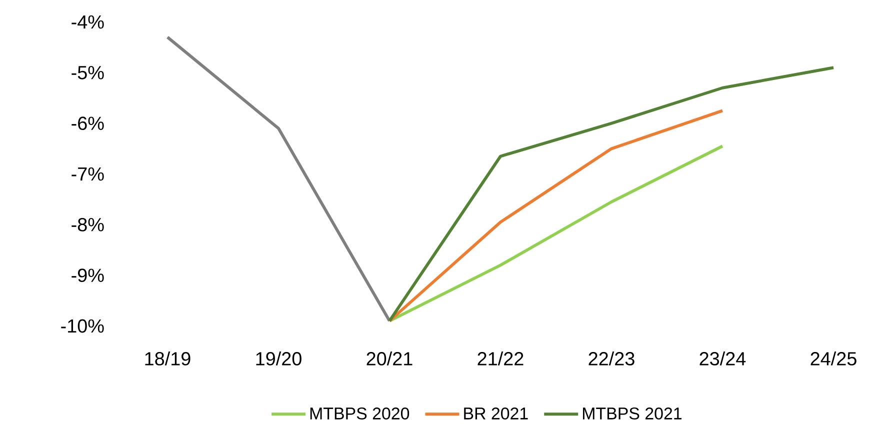  What do you see at coordinates (82, 326) in the screenshot?
I see `y-tick-label: -10%` at bounding box center [82, 326].